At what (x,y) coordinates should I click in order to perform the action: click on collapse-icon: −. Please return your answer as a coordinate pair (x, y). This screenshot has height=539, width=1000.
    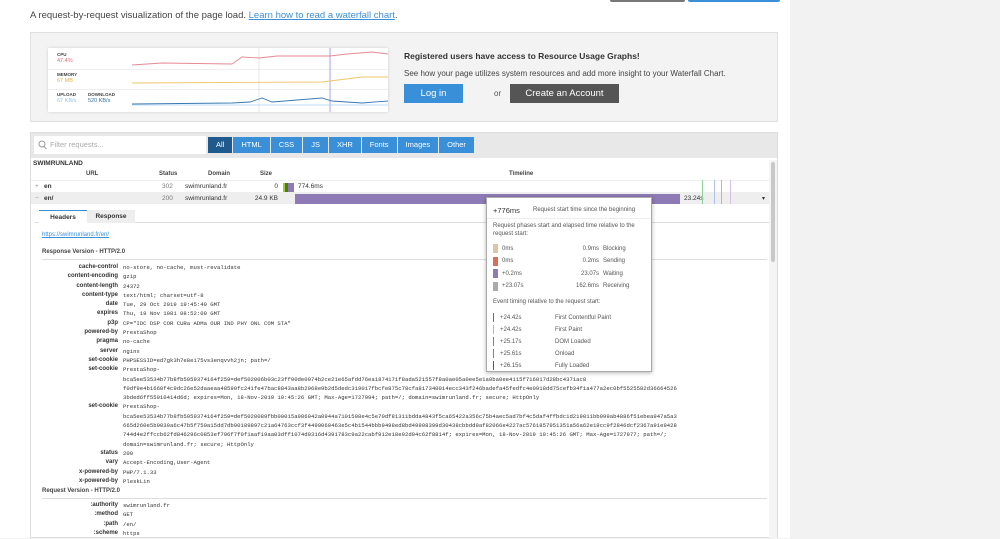
    Looking at the image, I should click on (37, 198).